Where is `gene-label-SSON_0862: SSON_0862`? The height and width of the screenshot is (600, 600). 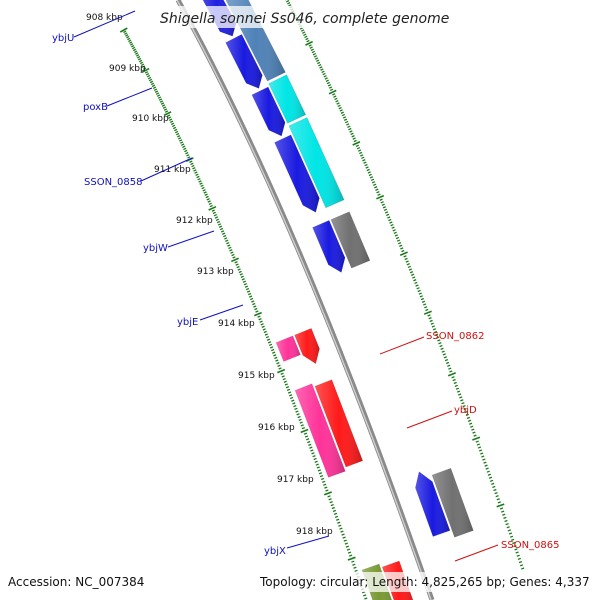
gene-label-SSON_0862: SSON_0862 is located at coordinates (455, 336).